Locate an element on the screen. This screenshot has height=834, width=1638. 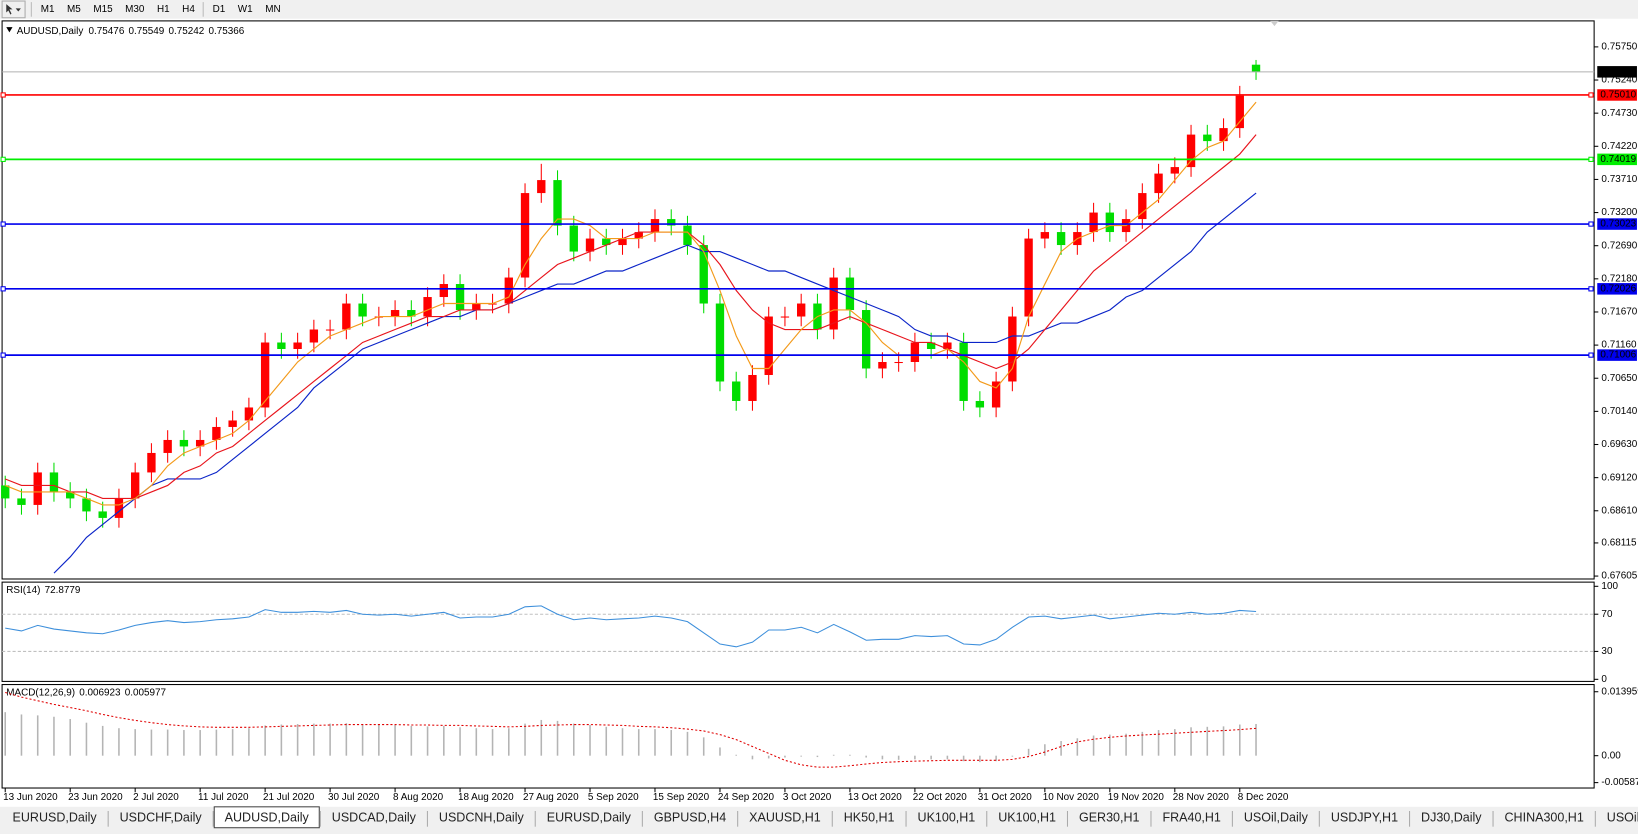
x-tick-label: 27 Aug 2020 is located at coordinates (551, 797).